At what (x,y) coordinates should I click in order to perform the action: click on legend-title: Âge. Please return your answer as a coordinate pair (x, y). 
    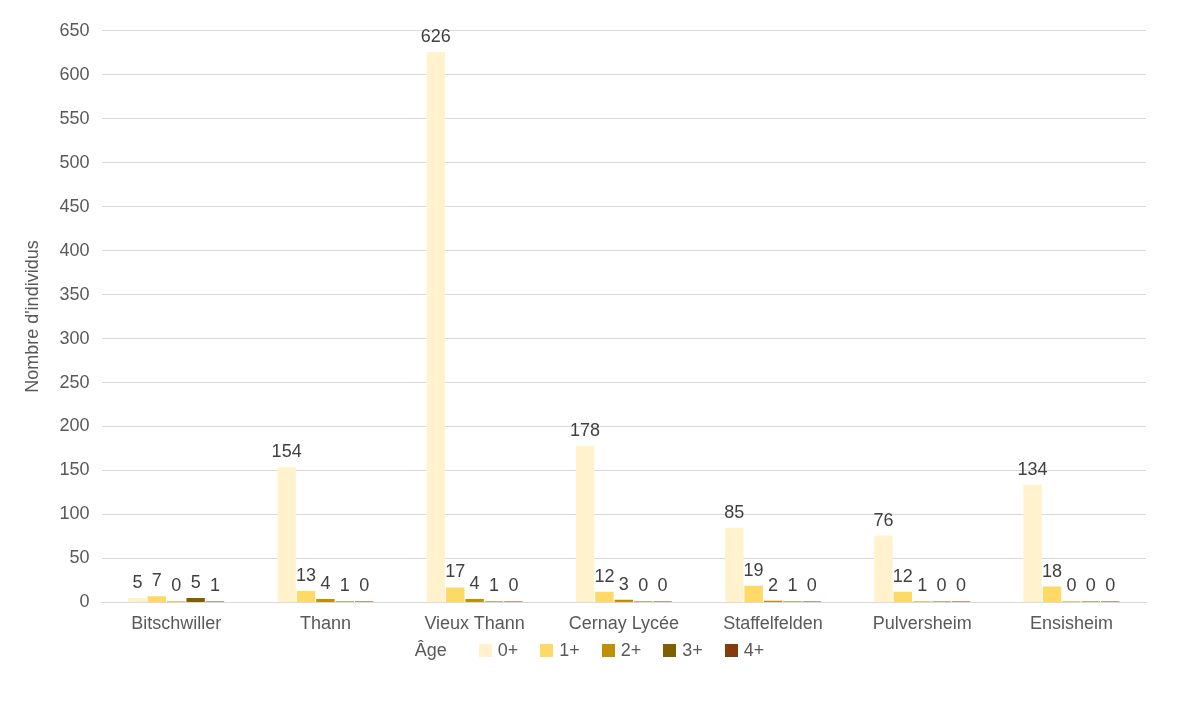
    Looking at the image, I should click on (430, 650).